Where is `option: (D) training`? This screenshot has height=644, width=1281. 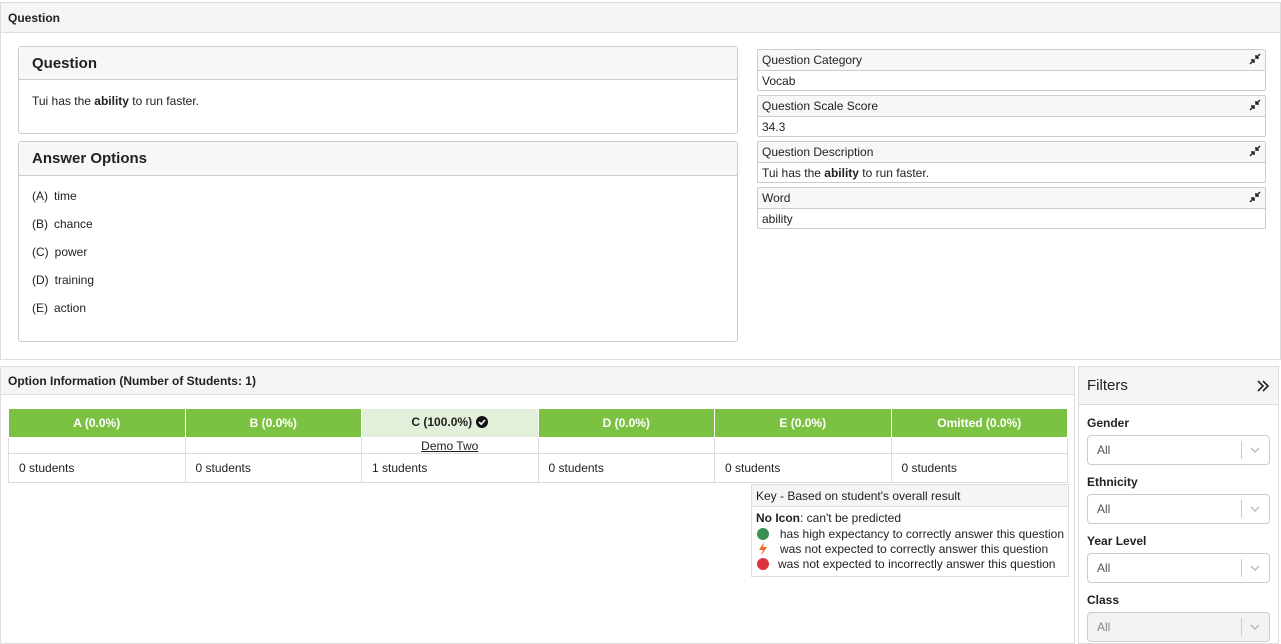
option: (D) training is located at coordinates (378, 280).